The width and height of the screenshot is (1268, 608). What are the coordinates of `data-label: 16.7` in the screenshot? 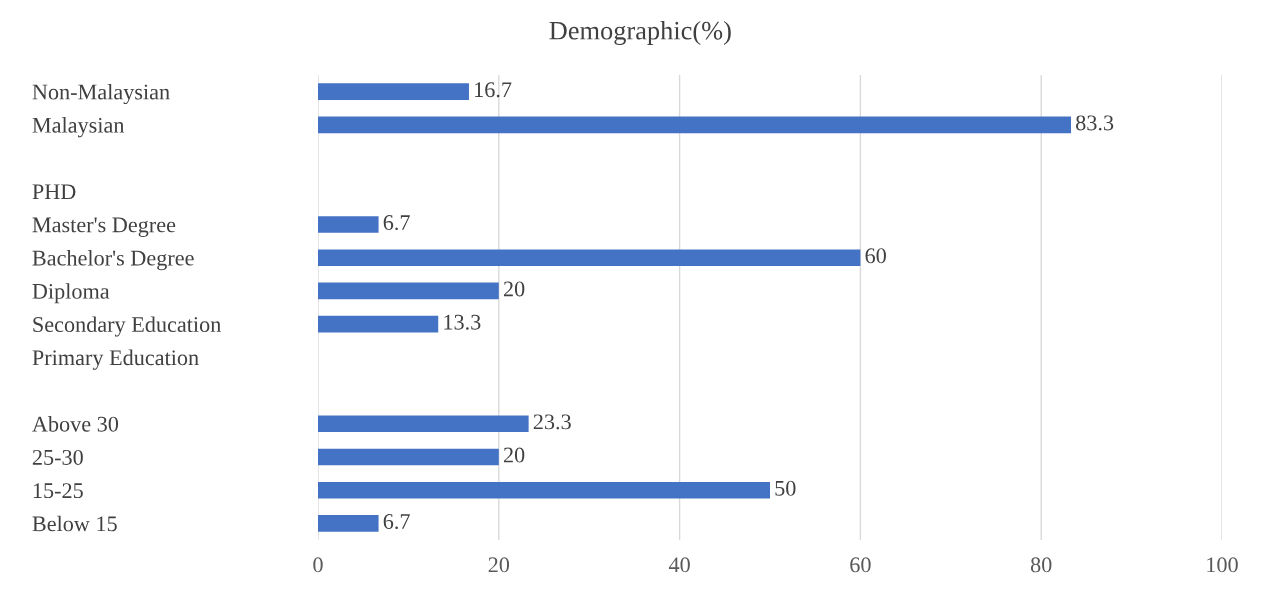 It's located at (493, 90).